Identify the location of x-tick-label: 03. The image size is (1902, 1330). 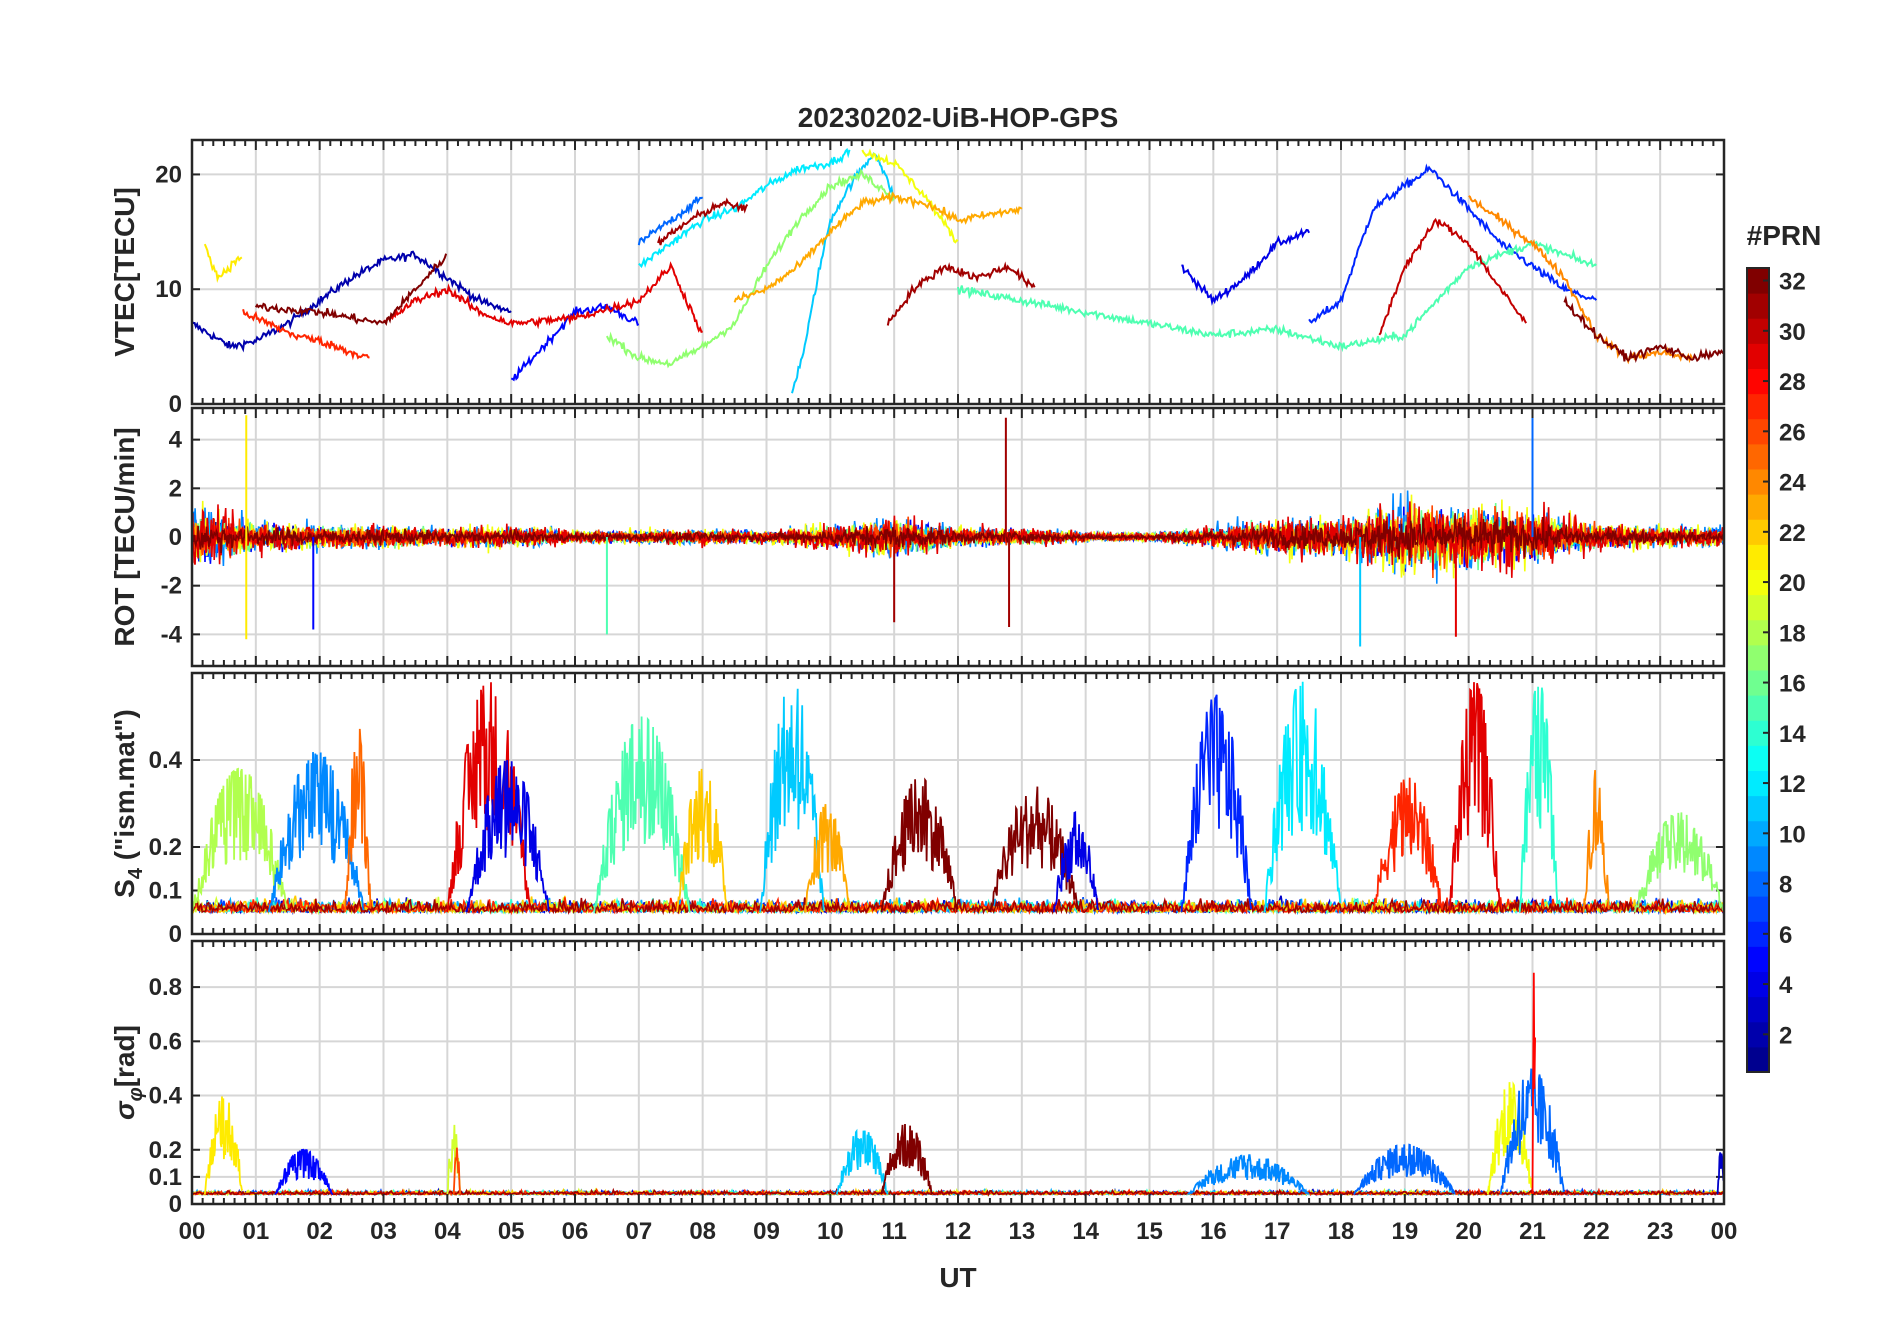
(383, 1231).